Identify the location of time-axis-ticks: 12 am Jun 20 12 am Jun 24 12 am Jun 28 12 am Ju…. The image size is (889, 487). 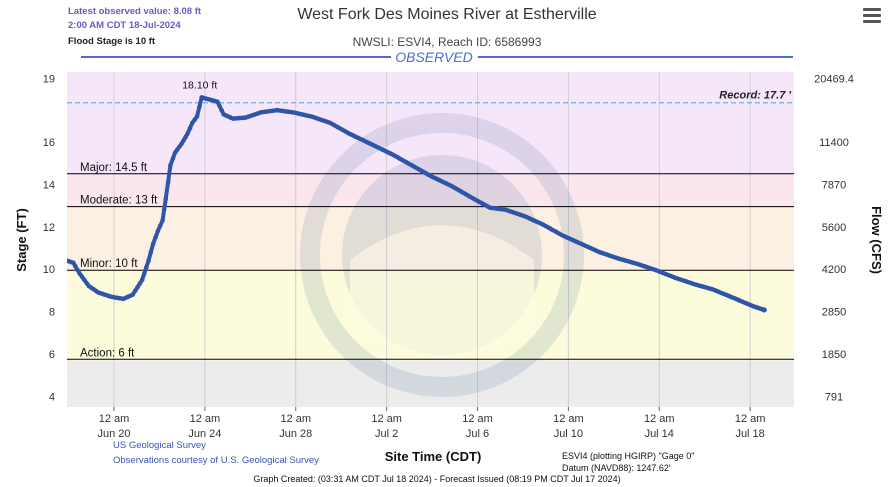
(431, 423).